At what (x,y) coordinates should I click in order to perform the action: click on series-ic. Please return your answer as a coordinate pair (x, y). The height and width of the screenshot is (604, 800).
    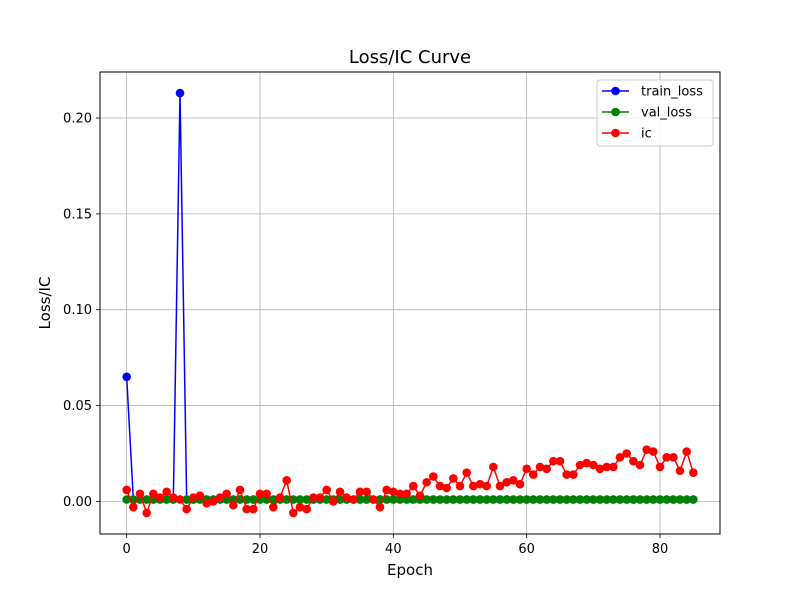
    Looking at the image, I should click on (410, 481).